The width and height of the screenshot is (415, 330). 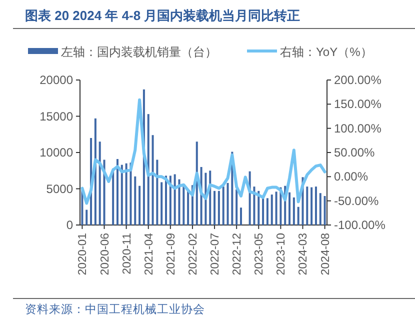 I want to click on x-tick-label: 2022-07, so click(x=216, y=254).